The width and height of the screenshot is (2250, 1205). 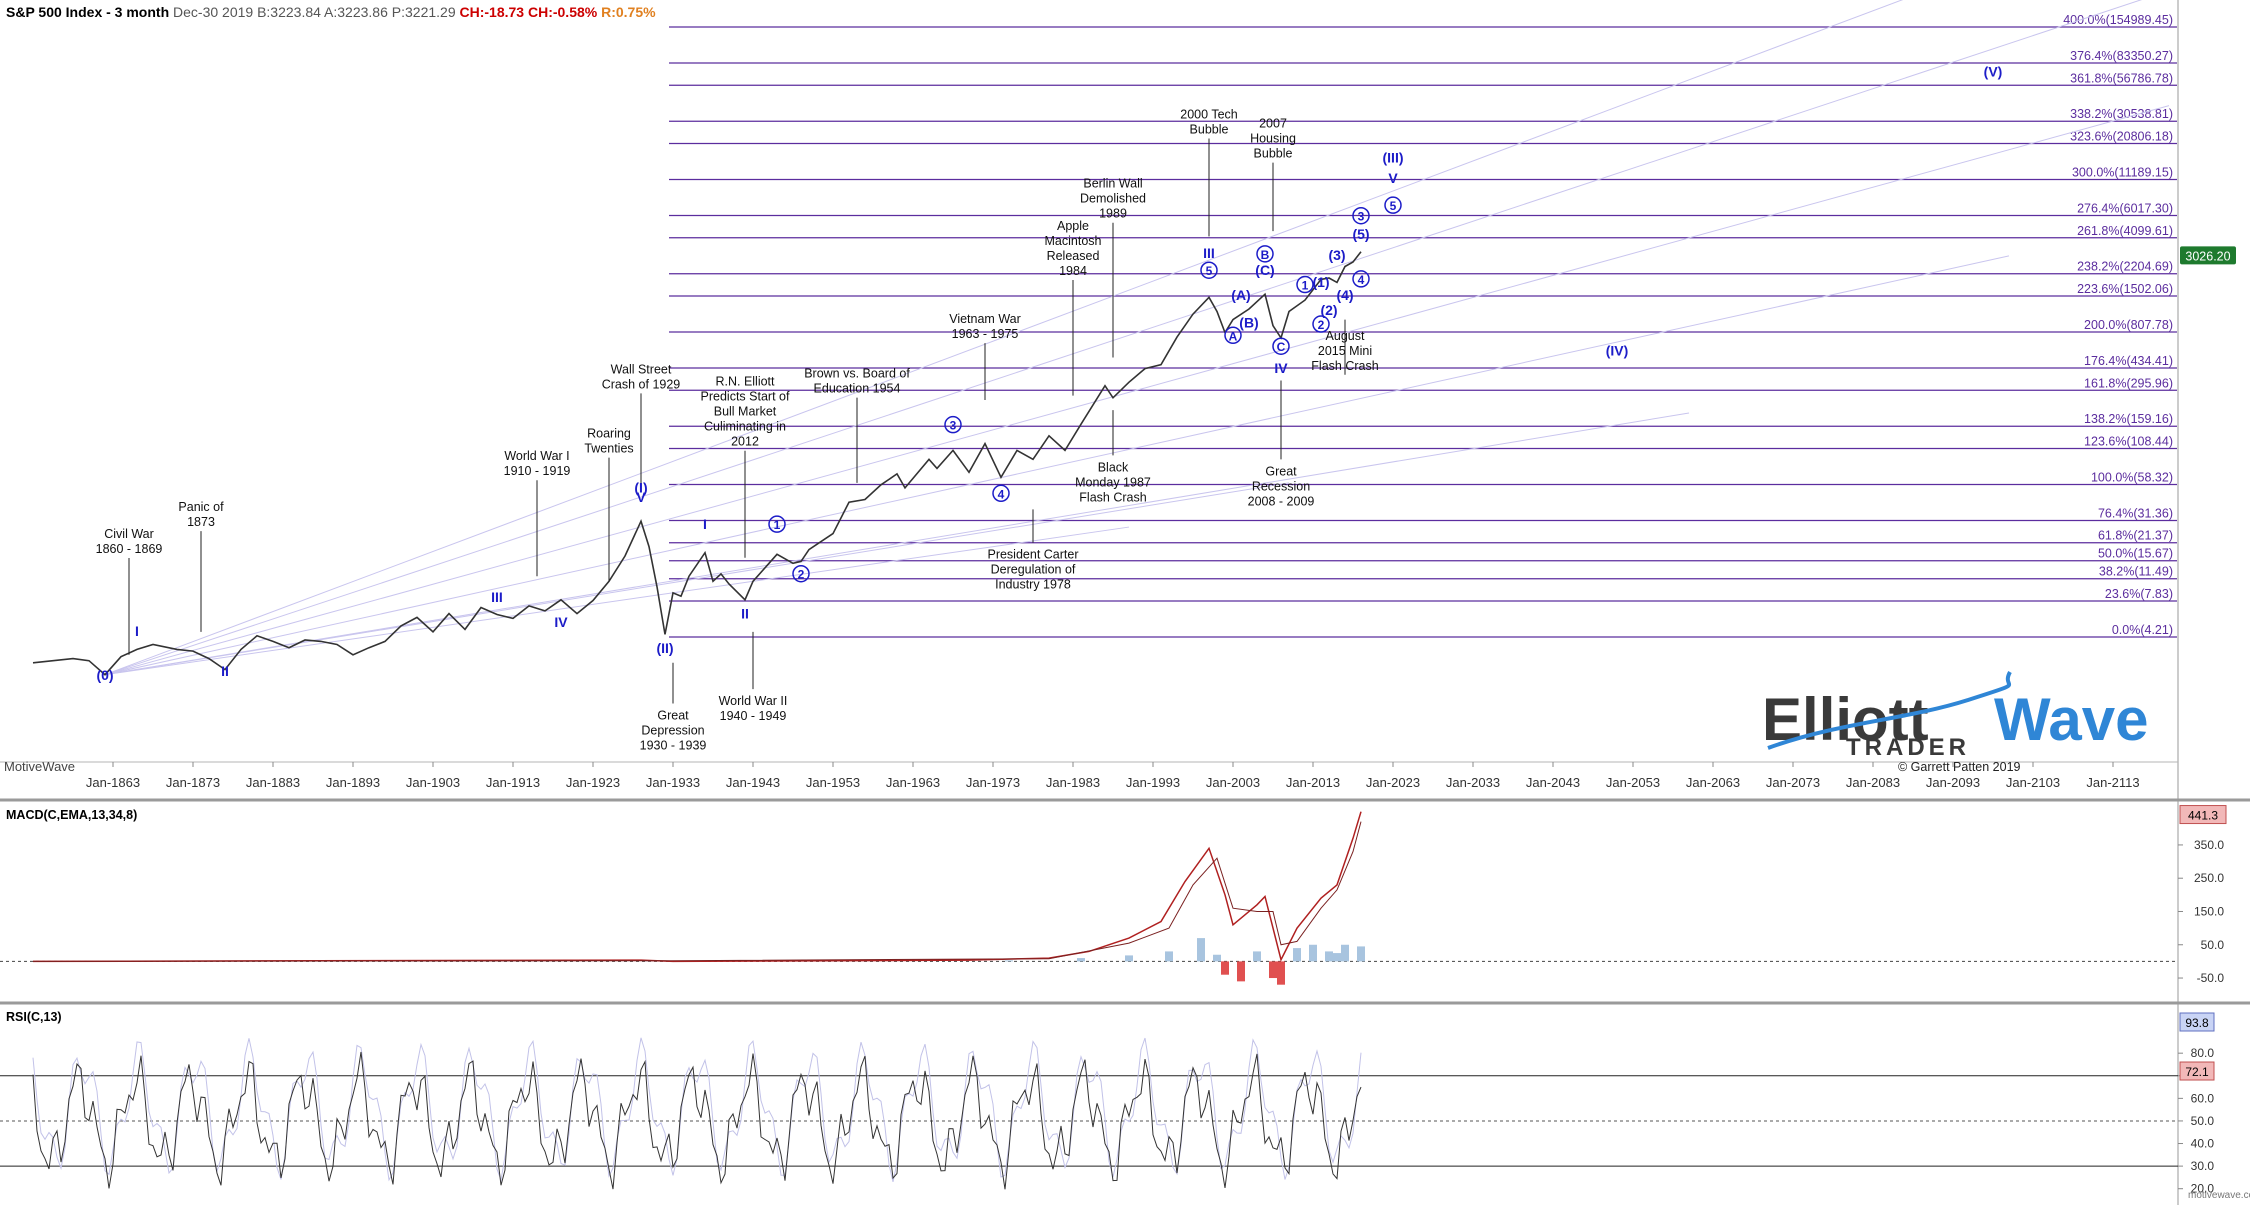 I want to click on x-tick-label: Jan-1943, so click(x=753, y=782).